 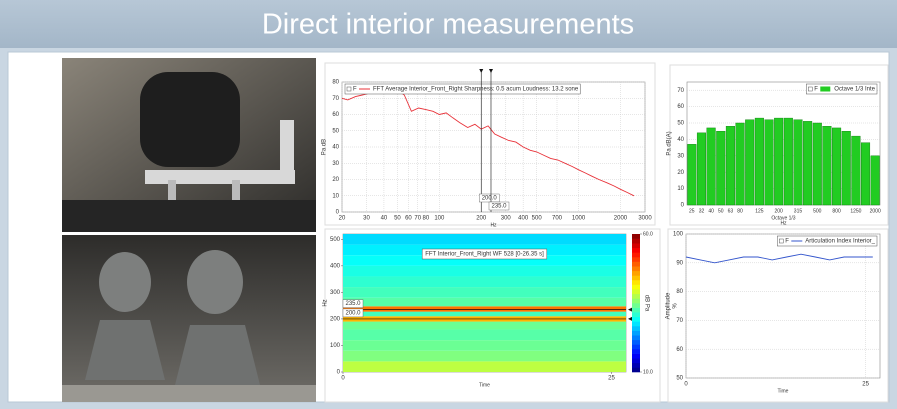 What do you see at coordinates (189, 318) in the screenshot?
I see `photo-dummy-heads` at bounding box center [189, 318].